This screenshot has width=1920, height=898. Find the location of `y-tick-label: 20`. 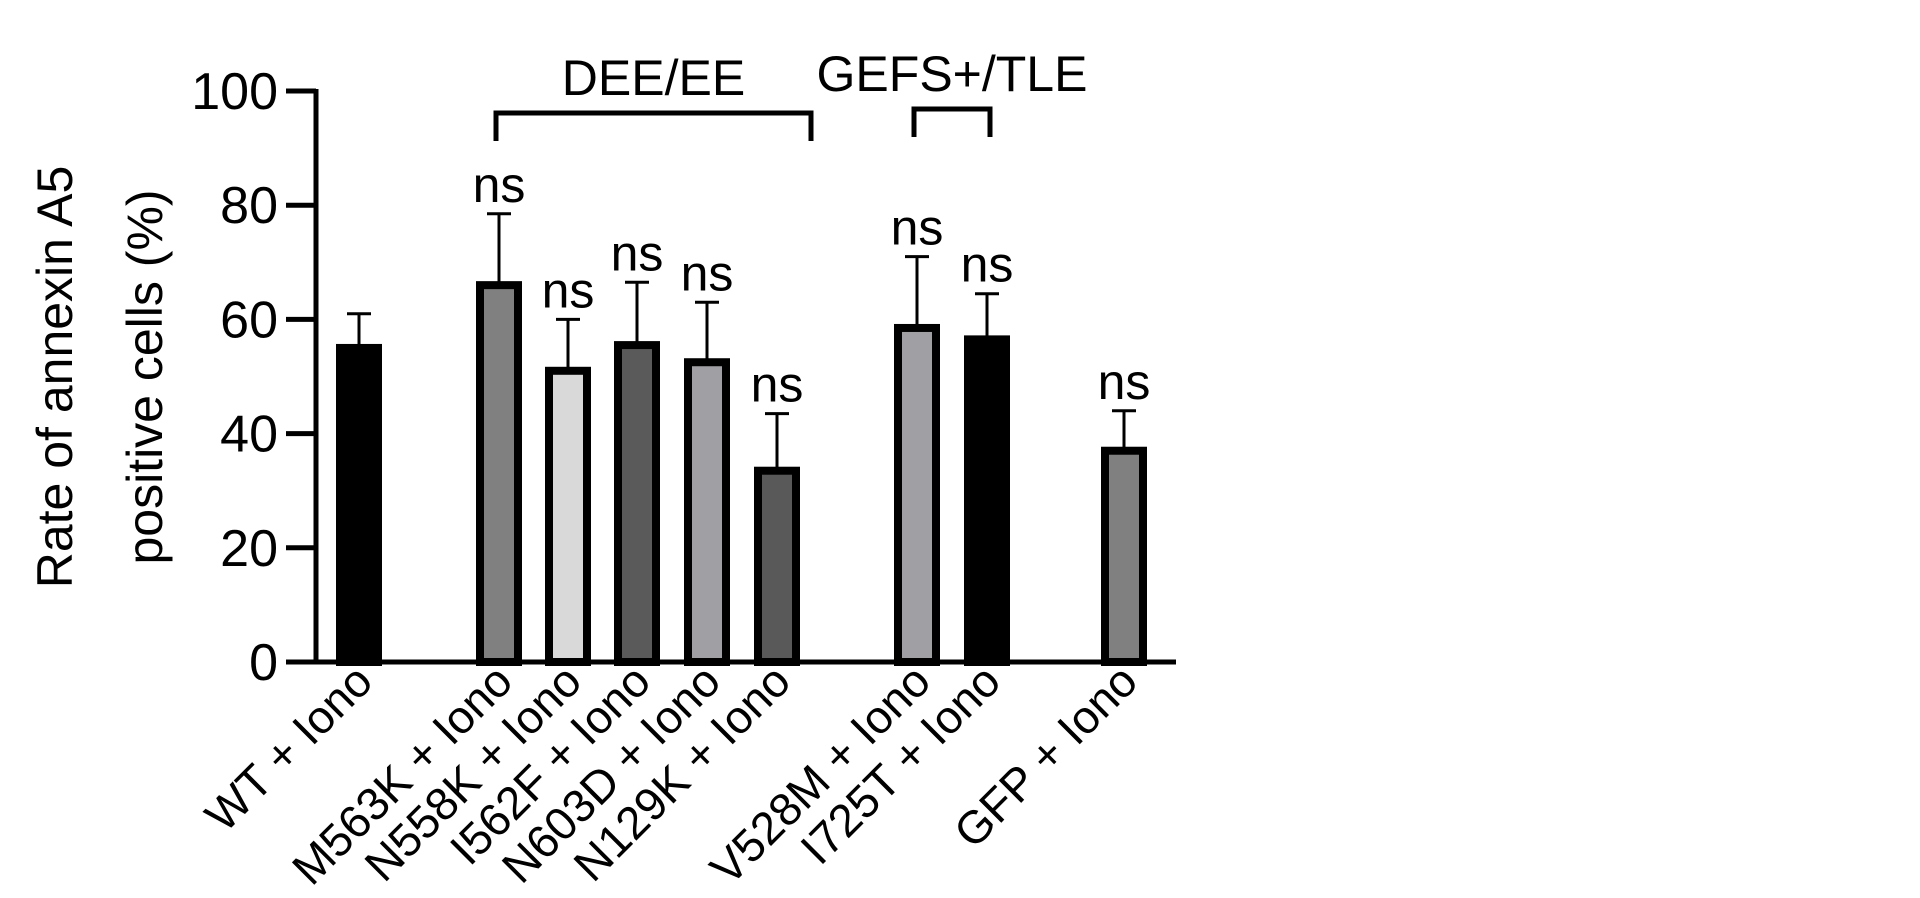

y-tick-label: 20 is located at coordinates (249, 549).